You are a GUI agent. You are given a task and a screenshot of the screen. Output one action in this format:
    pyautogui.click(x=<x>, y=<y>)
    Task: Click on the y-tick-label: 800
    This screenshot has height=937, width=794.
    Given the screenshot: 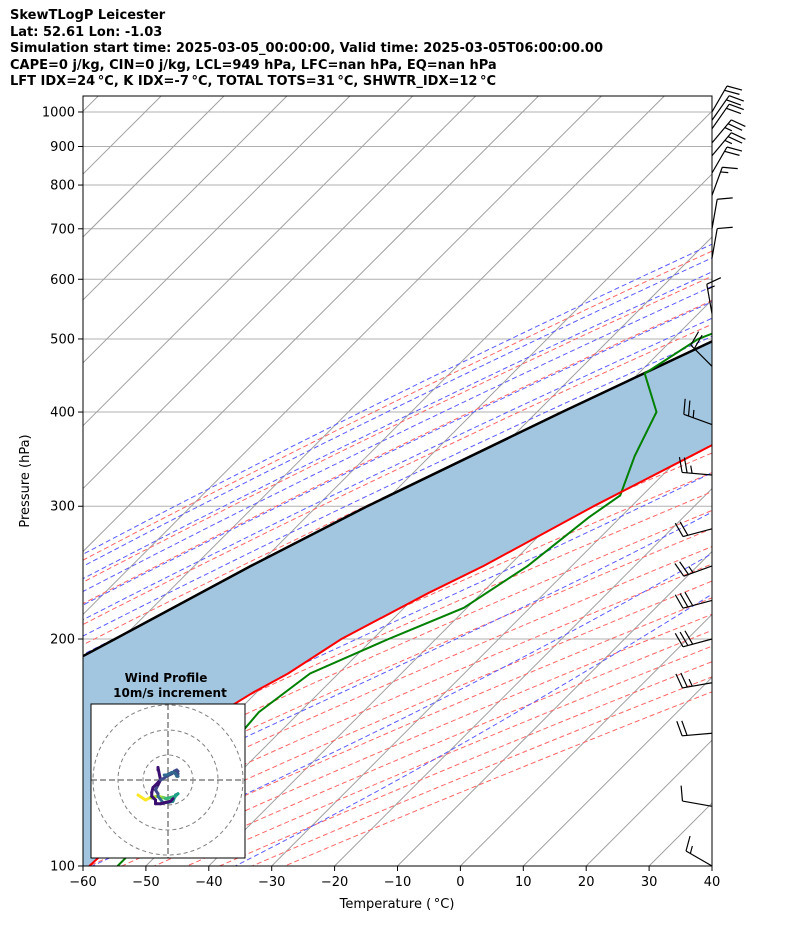 What is the action you would take?
    pyautogui.click(x=62, y=186)
    